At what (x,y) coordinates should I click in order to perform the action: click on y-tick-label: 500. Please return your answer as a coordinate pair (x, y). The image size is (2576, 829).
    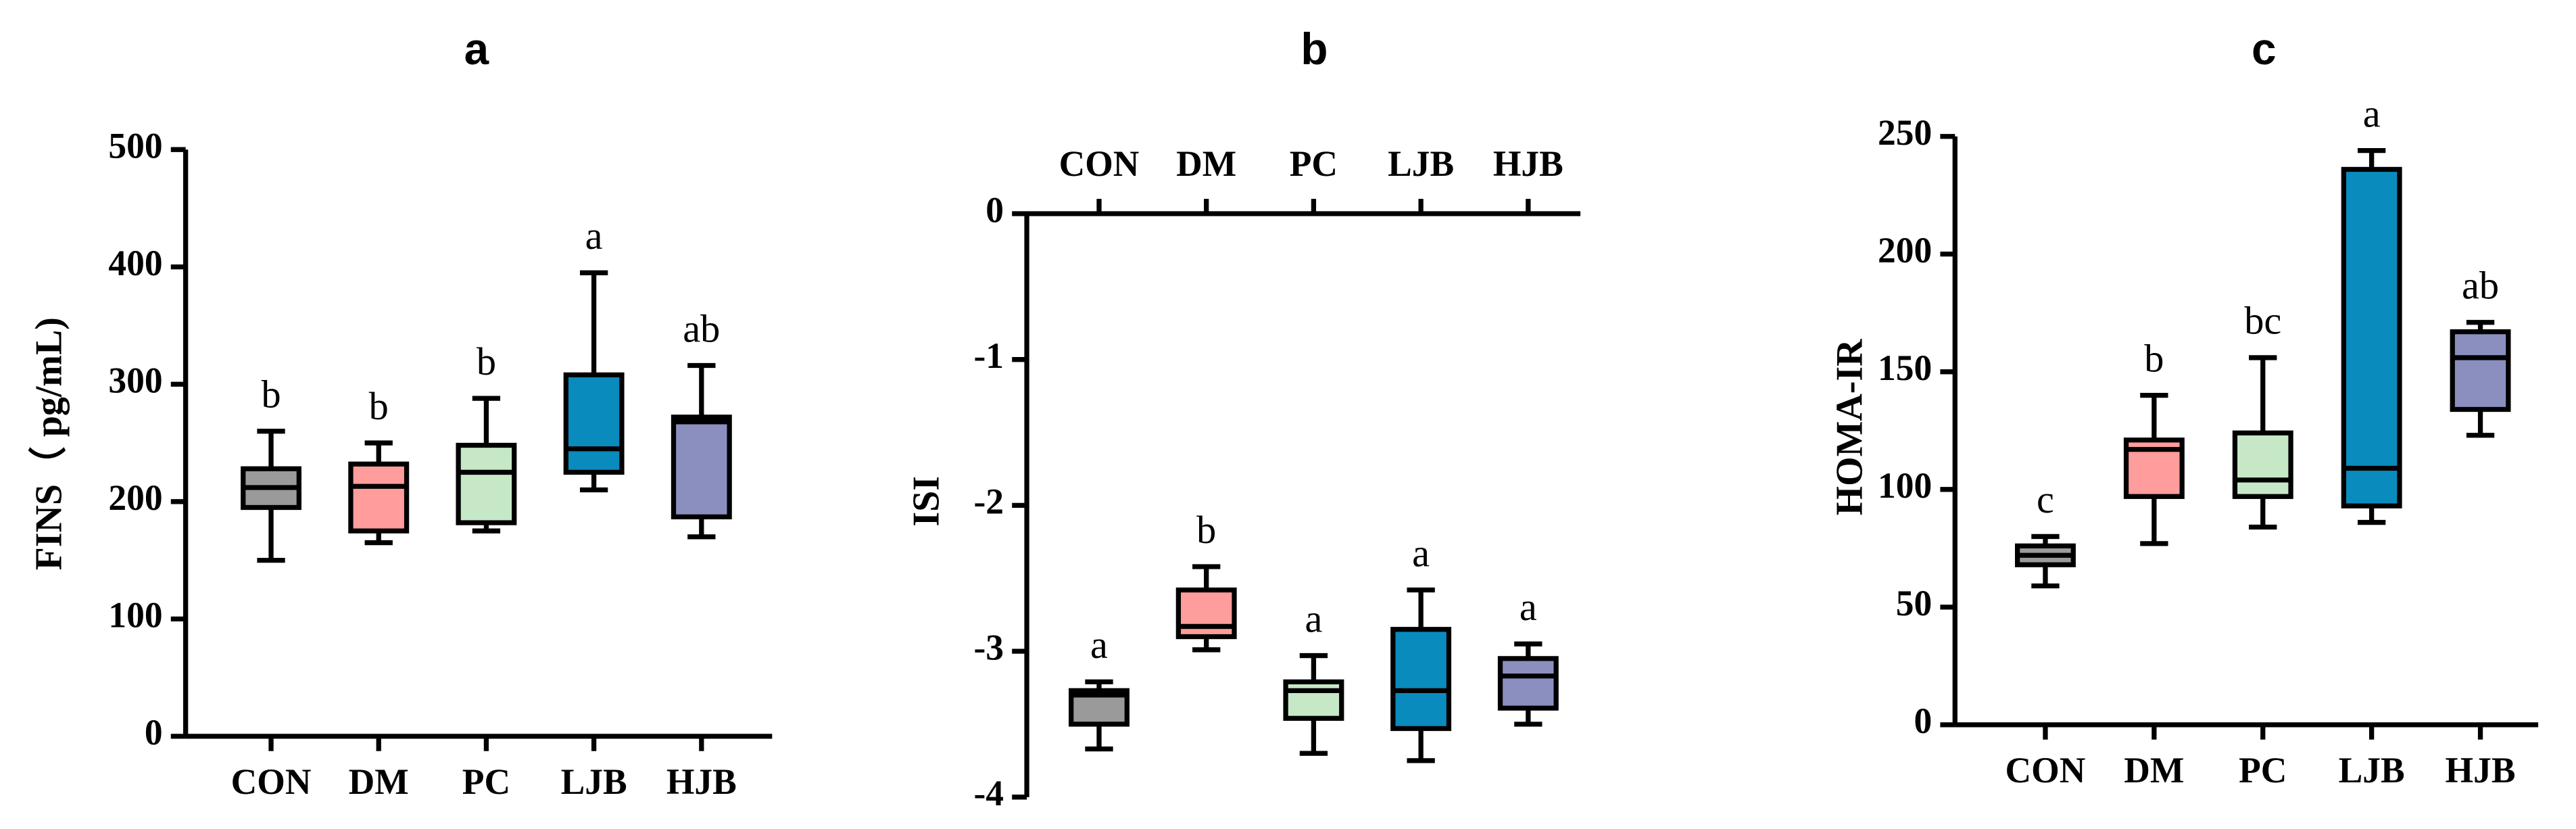
    Looking at the image, I should click on (135, 145).